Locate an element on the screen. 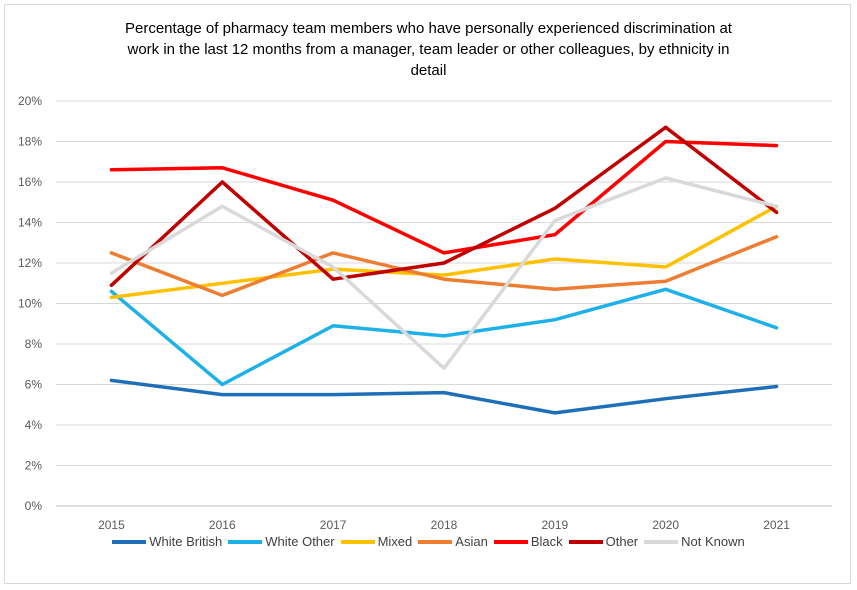  y-tick-label: 12% is located at coordinates (30, 263).